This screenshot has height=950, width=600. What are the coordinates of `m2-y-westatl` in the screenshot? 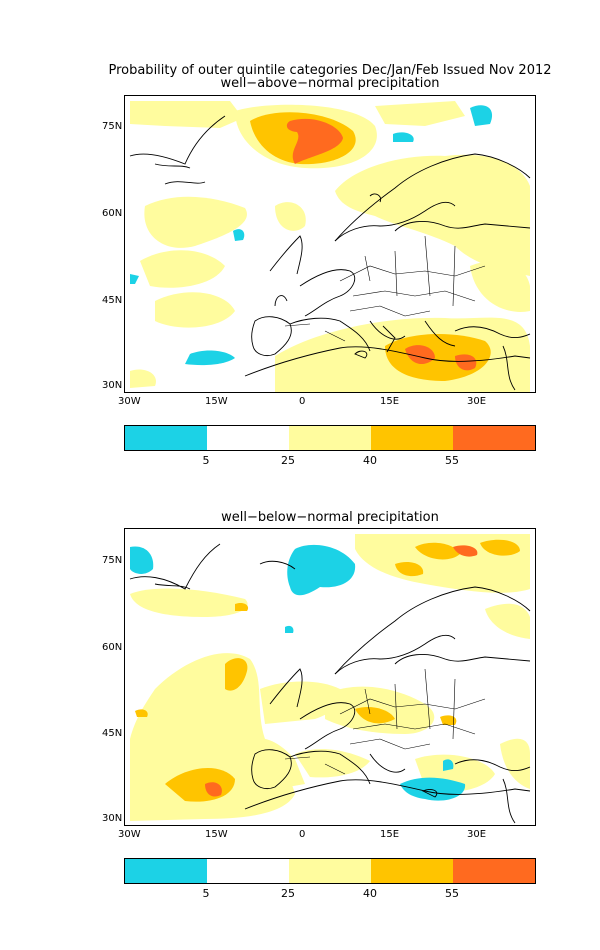 It's located at (212, 737).